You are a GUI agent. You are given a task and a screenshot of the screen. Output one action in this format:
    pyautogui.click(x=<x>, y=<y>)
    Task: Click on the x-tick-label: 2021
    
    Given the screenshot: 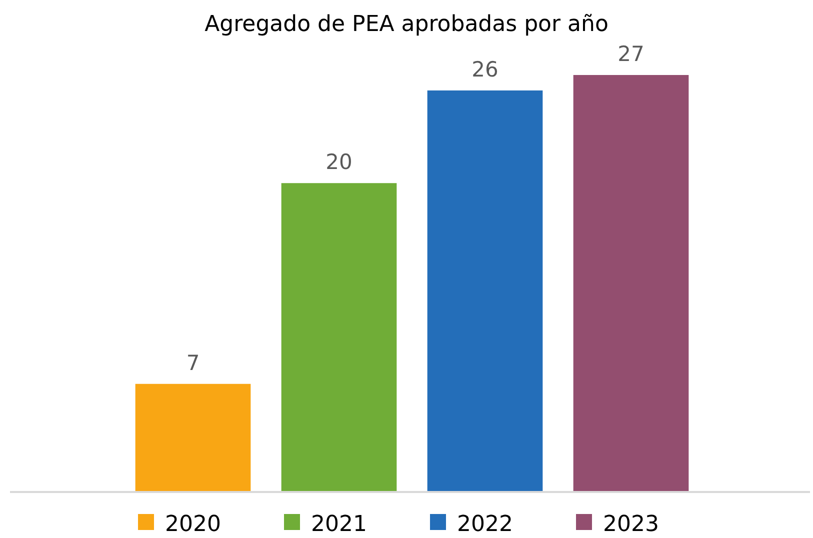 What is the action you would take?
    pyautogui.click(x=339, y=524)
    